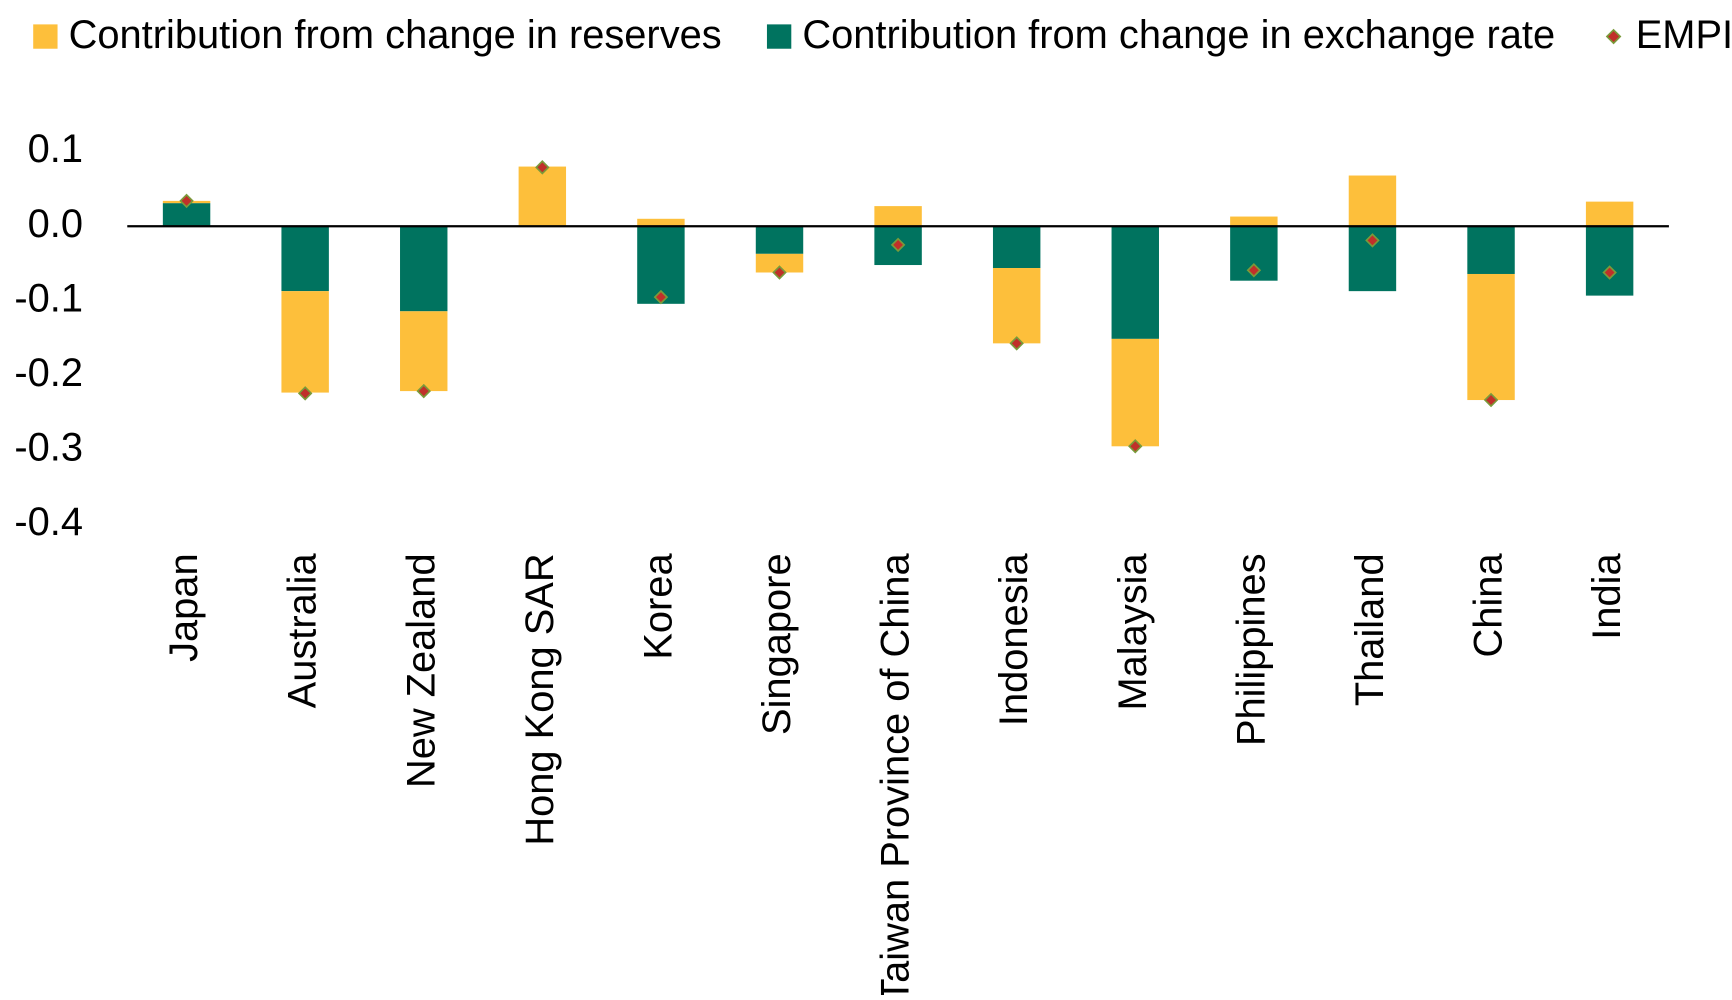 The height and width of the screenshot is (1000, 1732). I want to click on x-tick-label: Philippines, so click(1251, 649).